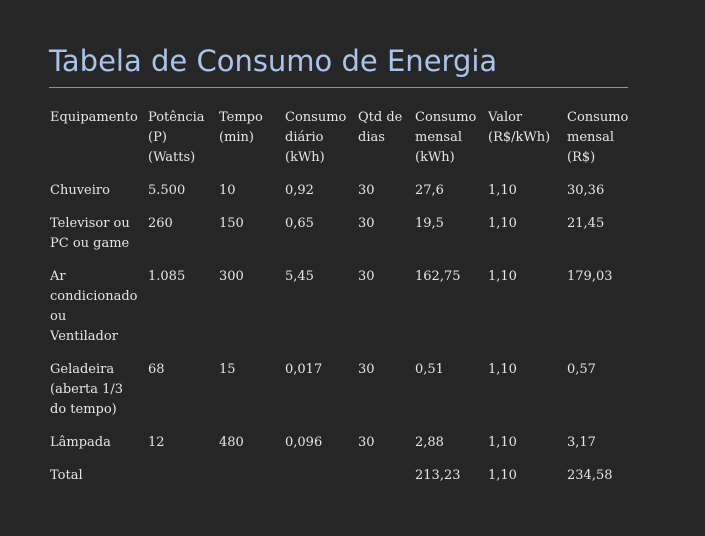 Image resolution: width=705 pixels, height=536 pixels. I want to click on monthly-cost-cell: 30,36, so click(586, 190).